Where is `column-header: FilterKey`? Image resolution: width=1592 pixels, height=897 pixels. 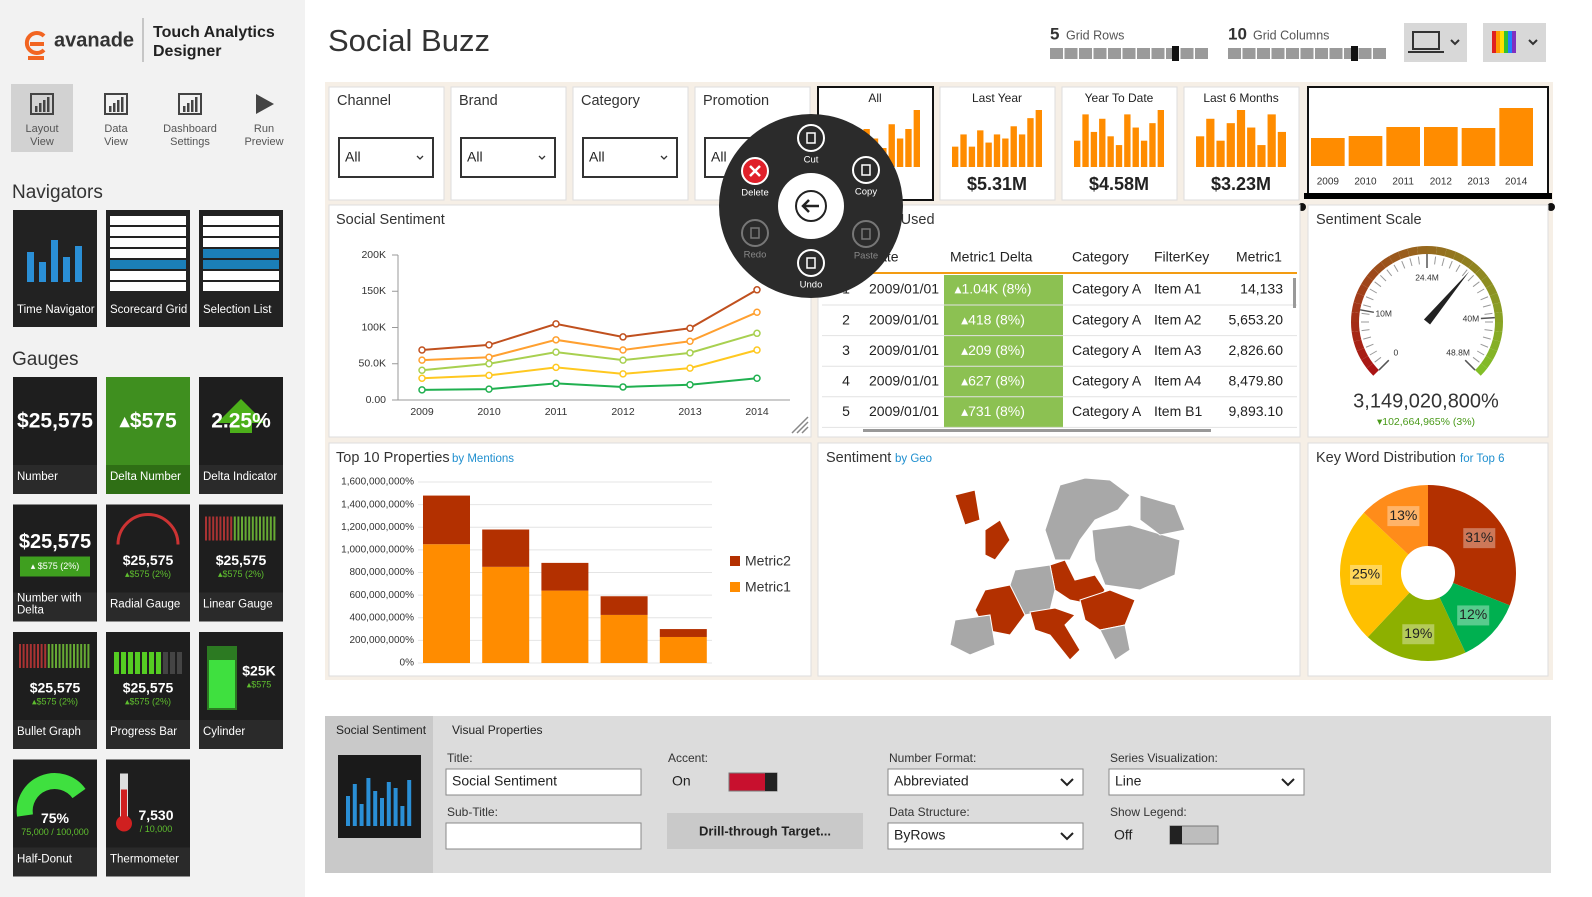 column-header: FilterKey is located at coordinates (1181, 257).